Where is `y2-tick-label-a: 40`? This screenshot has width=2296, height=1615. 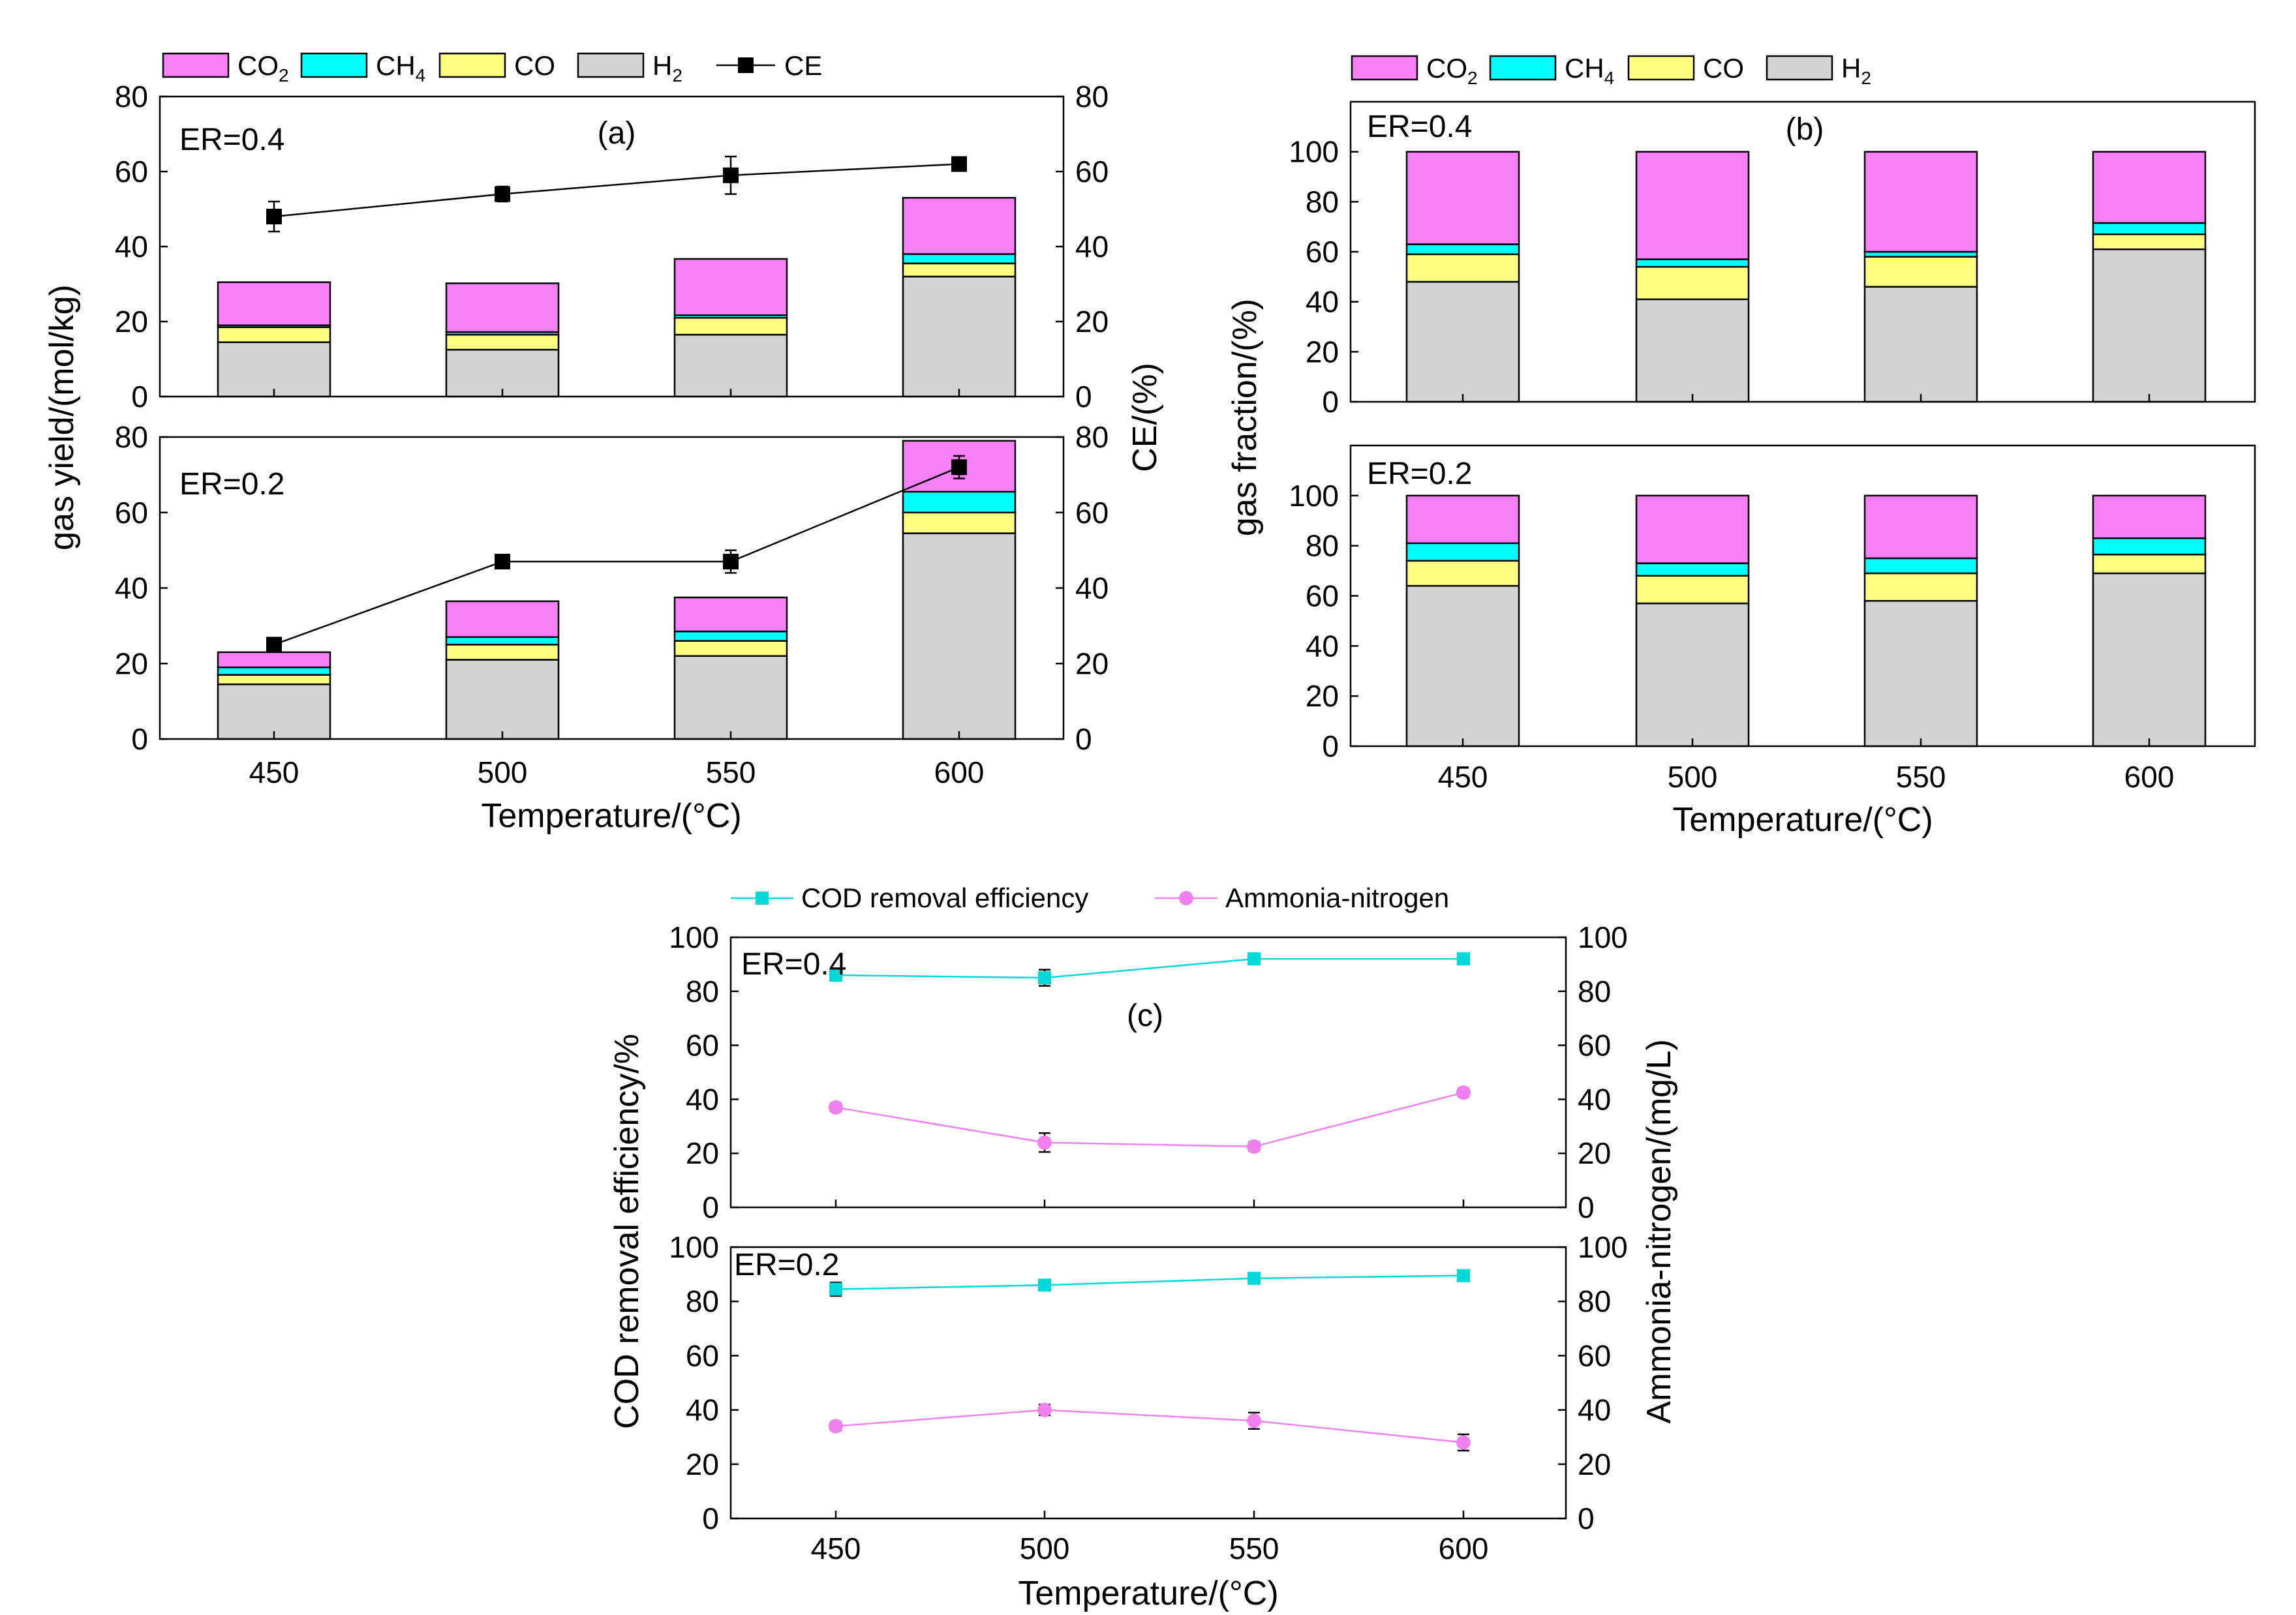 y2-tick-label-a: 40 is located at coordinates (1092, 588).